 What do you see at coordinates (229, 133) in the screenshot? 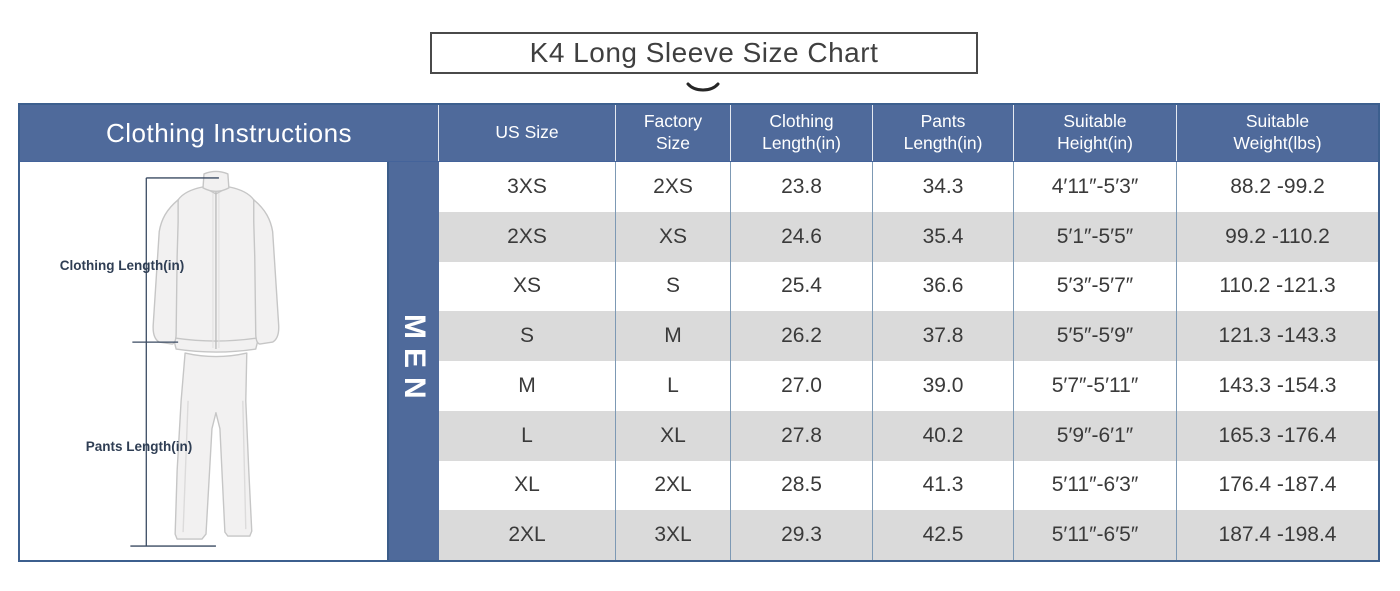
I see `clothing-instructions-header: Clothing Instructions` at bounding box center [229, 133].